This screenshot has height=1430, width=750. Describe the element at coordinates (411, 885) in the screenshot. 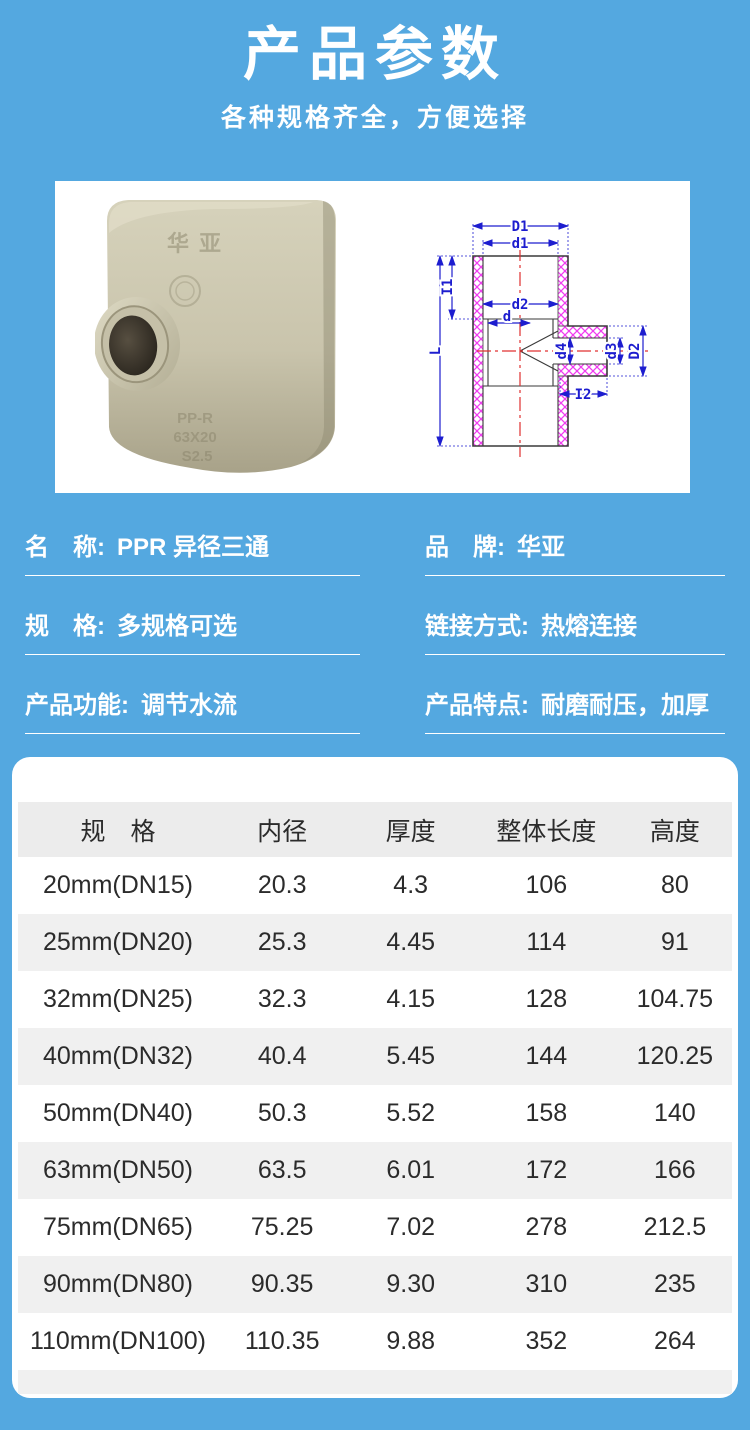

I see `cell-thk: 4.3` at that location.